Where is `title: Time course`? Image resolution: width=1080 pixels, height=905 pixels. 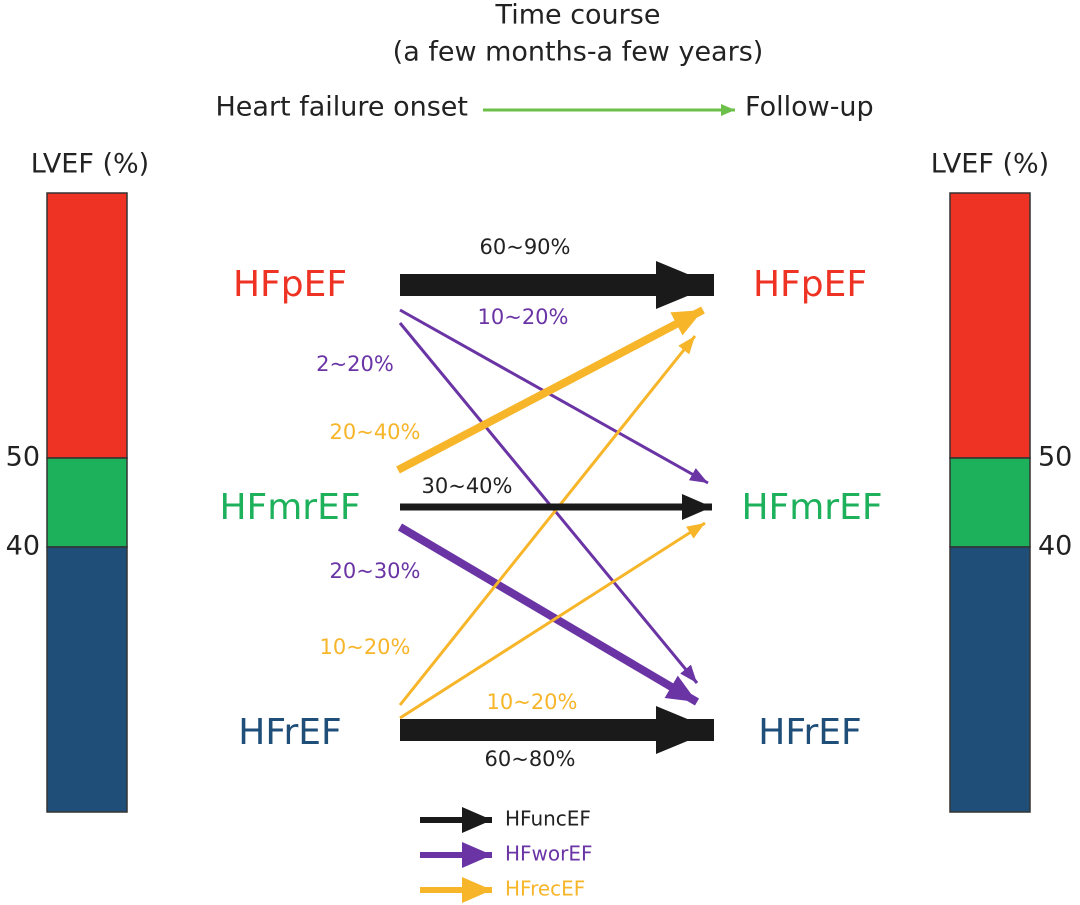 title: Time course is located at coordinates (578, 15).